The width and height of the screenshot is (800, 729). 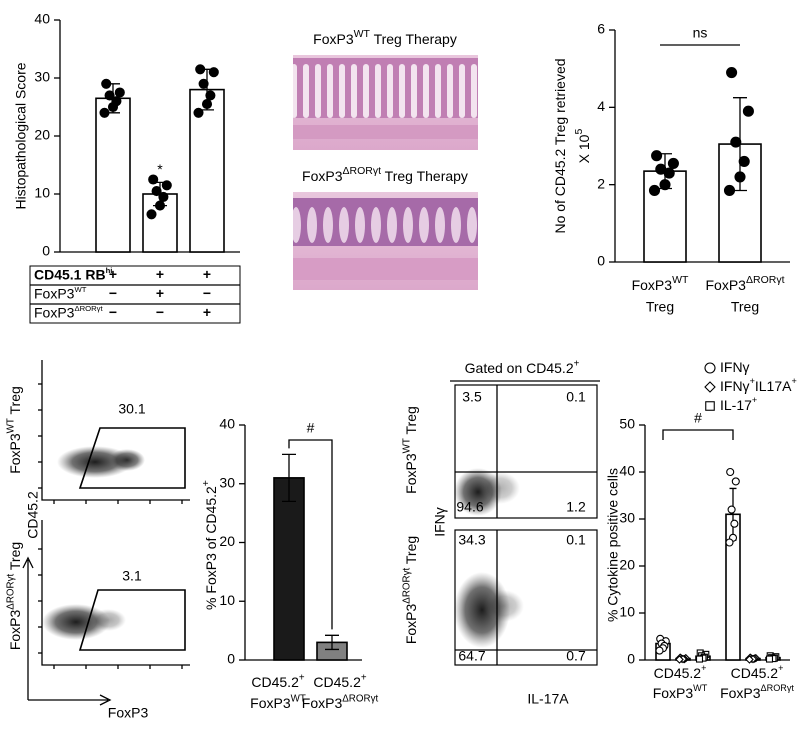 What do you see at coordinates (132, 620) in the screenshot?
I see `gate` at bounding box center [132, 620].